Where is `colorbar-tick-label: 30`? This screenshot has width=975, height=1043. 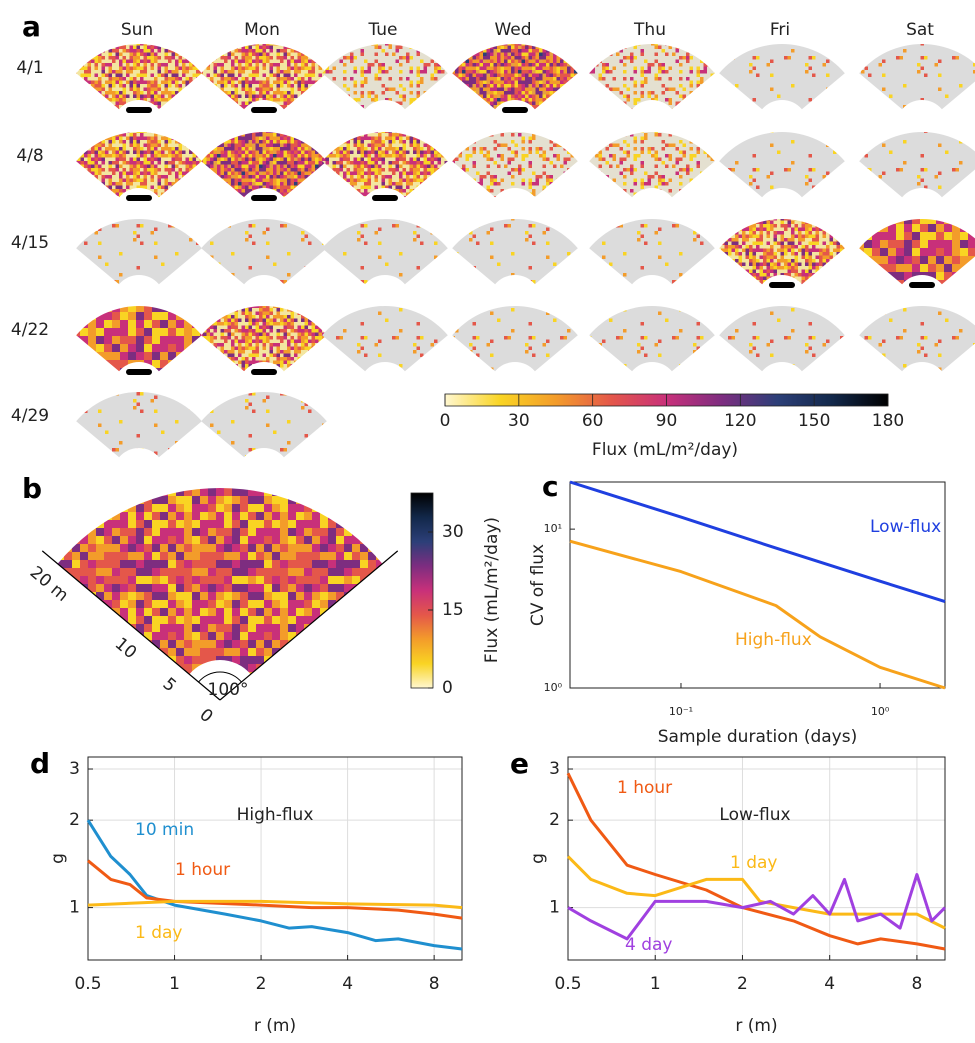 colorbar-tick-label: 30 is located at coordinates (519, 421).